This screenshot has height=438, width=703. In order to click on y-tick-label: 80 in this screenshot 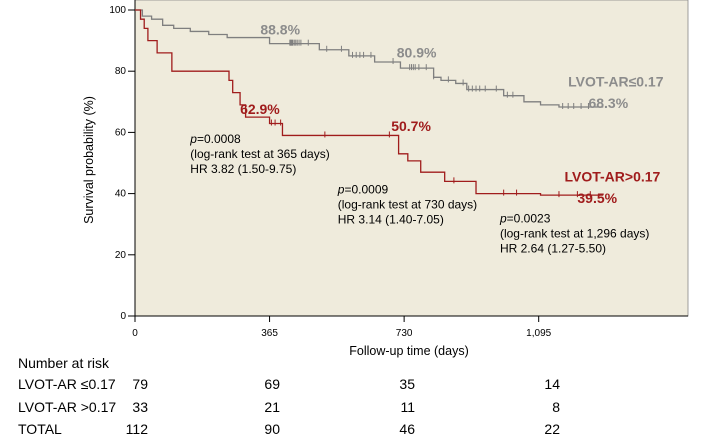, I will do `click(121, 71)`.